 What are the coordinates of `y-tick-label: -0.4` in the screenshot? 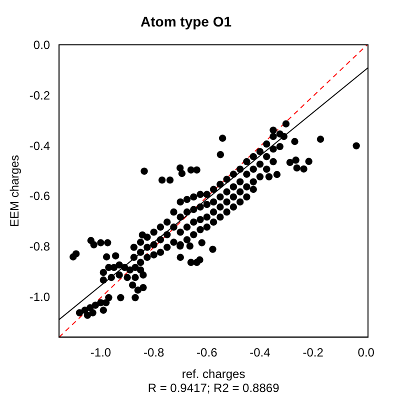 It's located at (39, 145).